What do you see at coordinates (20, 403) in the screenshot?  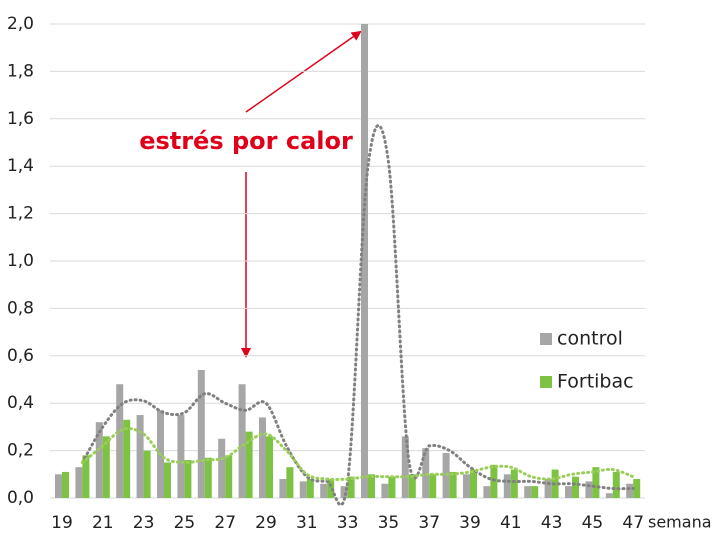 I see `y-tick-label: 0,4` at bounding box center [20, 403].